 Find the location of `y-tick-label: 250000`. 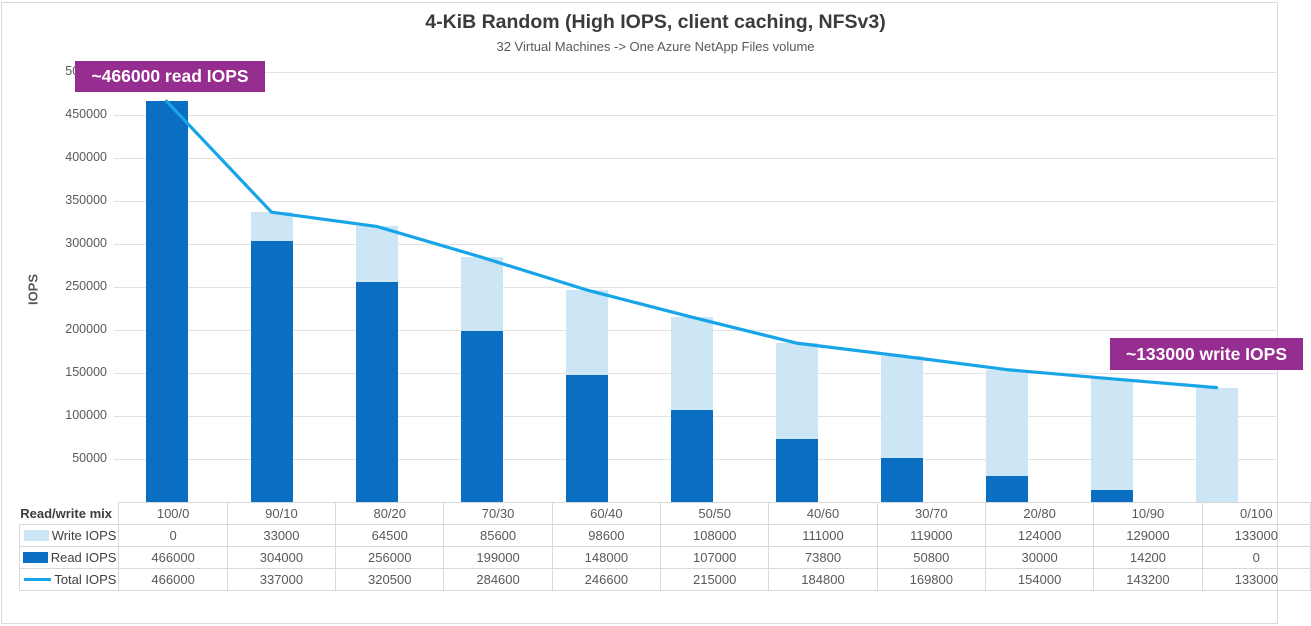

y-tick-label: 250000 is located at coordinates (86, 286).